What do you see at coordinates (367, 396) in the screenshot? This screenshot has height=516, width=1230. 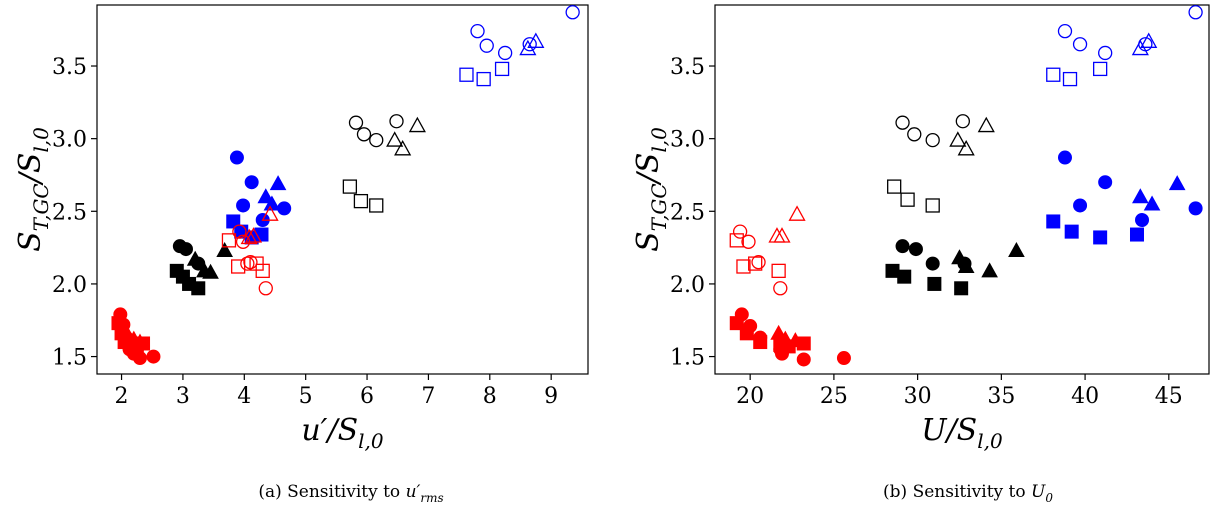 I see `x-tick-label: 6` at bounding box center [367, 396].